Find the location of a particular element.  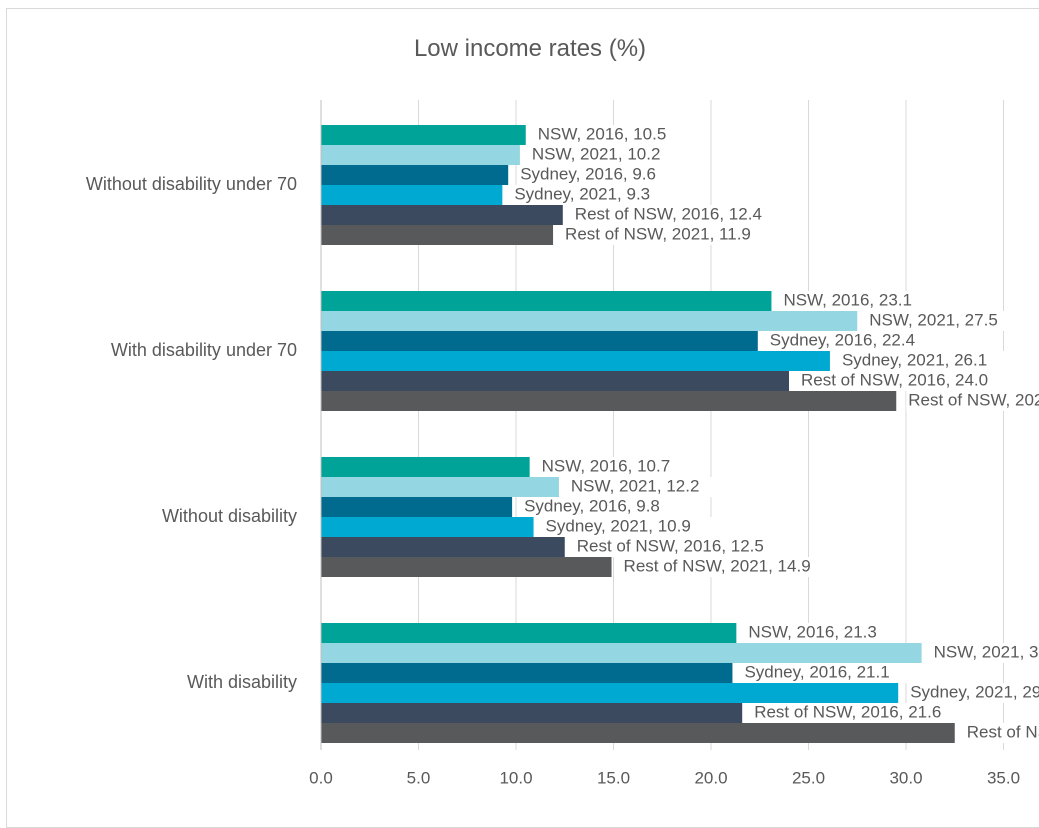

data-label: NSW, 2016, 23.1 is located at coordinates (847, 299).